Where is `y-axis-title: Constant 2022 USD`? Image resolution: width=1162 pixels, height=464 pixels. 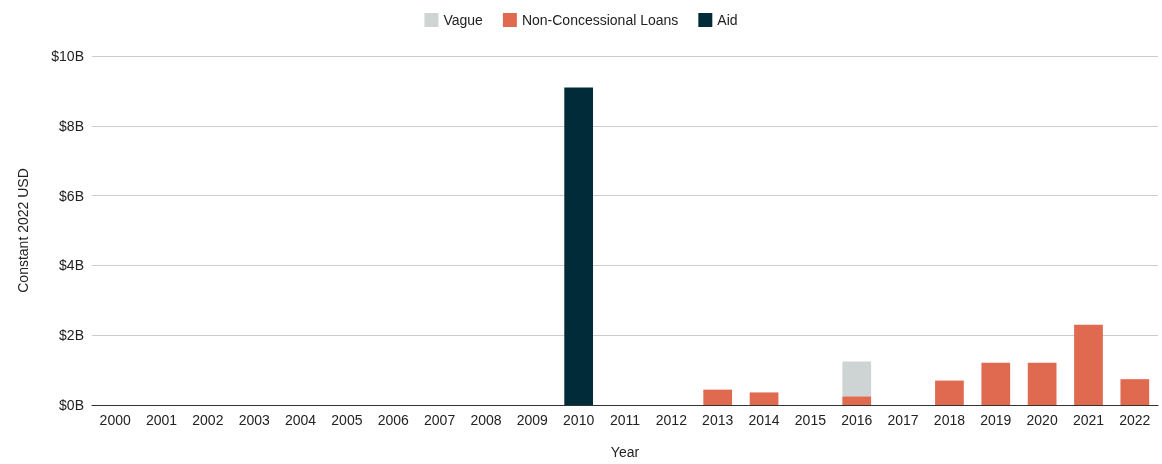 y-axis-title: Constant 2022 USD is located at coordinates (23, 230).